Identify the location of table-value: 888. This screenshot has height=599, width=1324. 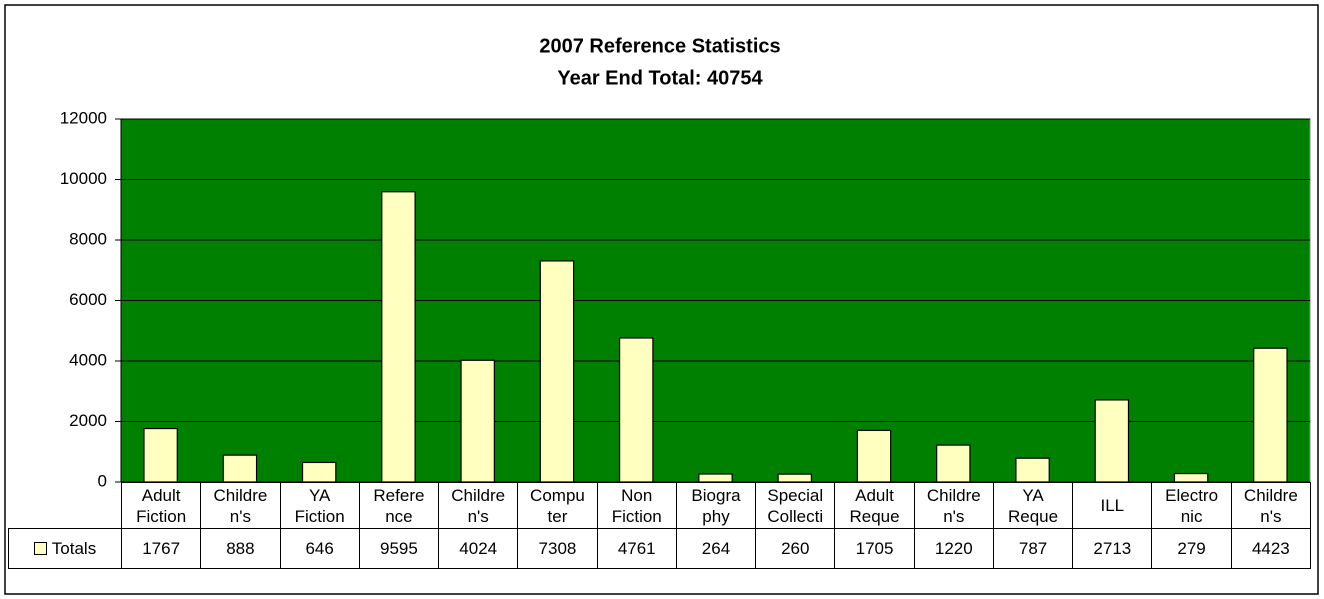
(240, 548).